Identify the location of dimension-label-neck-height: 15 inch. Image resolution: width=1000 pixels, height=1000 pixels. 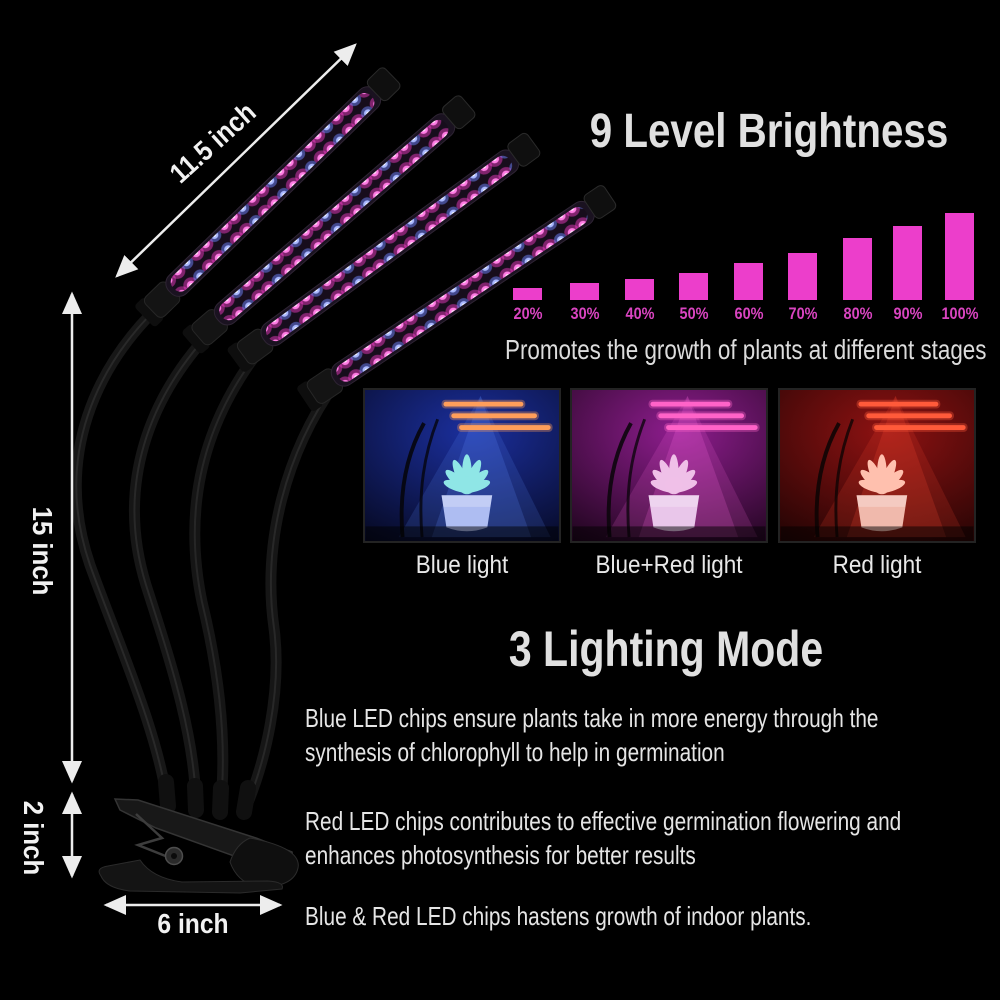
(42, 551).